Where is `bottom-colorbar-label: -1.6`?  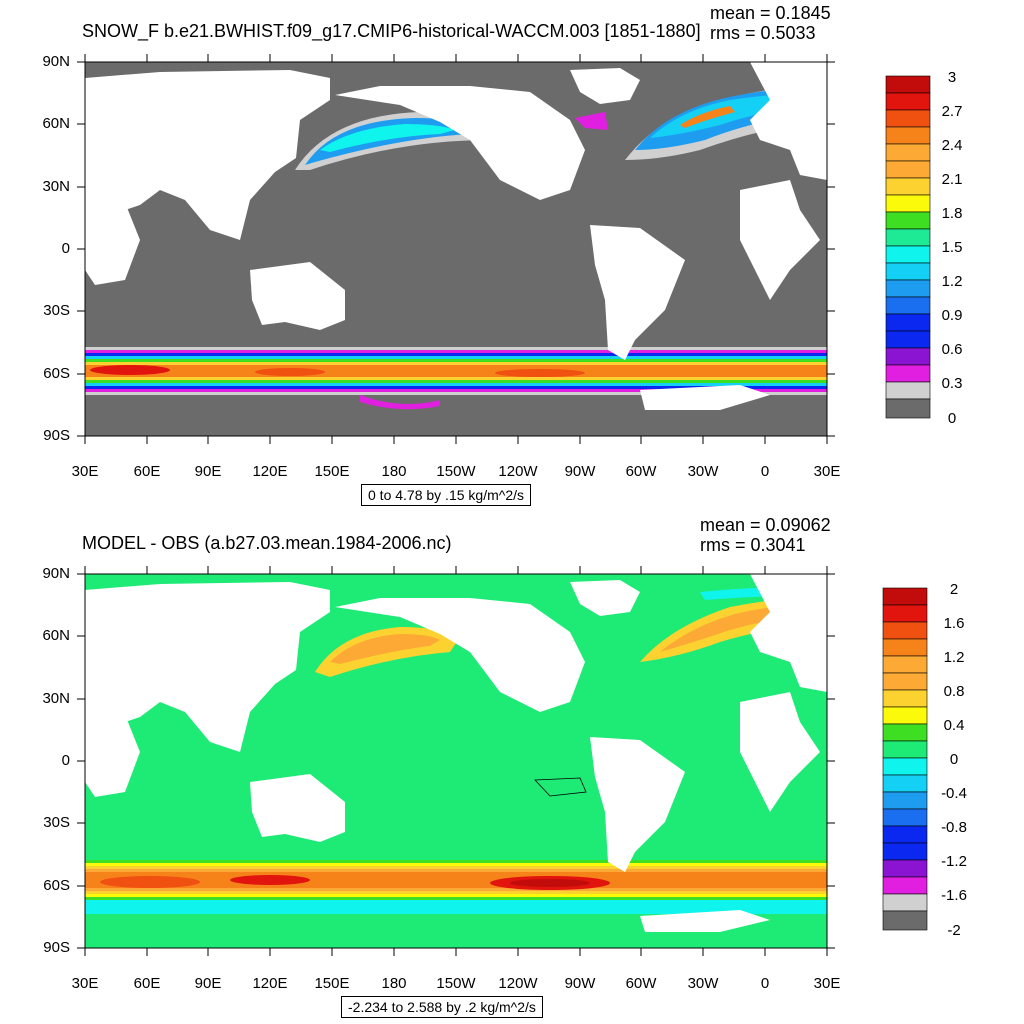 bottom-colorbar-label: -1.6 is located at coordinates (954, 895).